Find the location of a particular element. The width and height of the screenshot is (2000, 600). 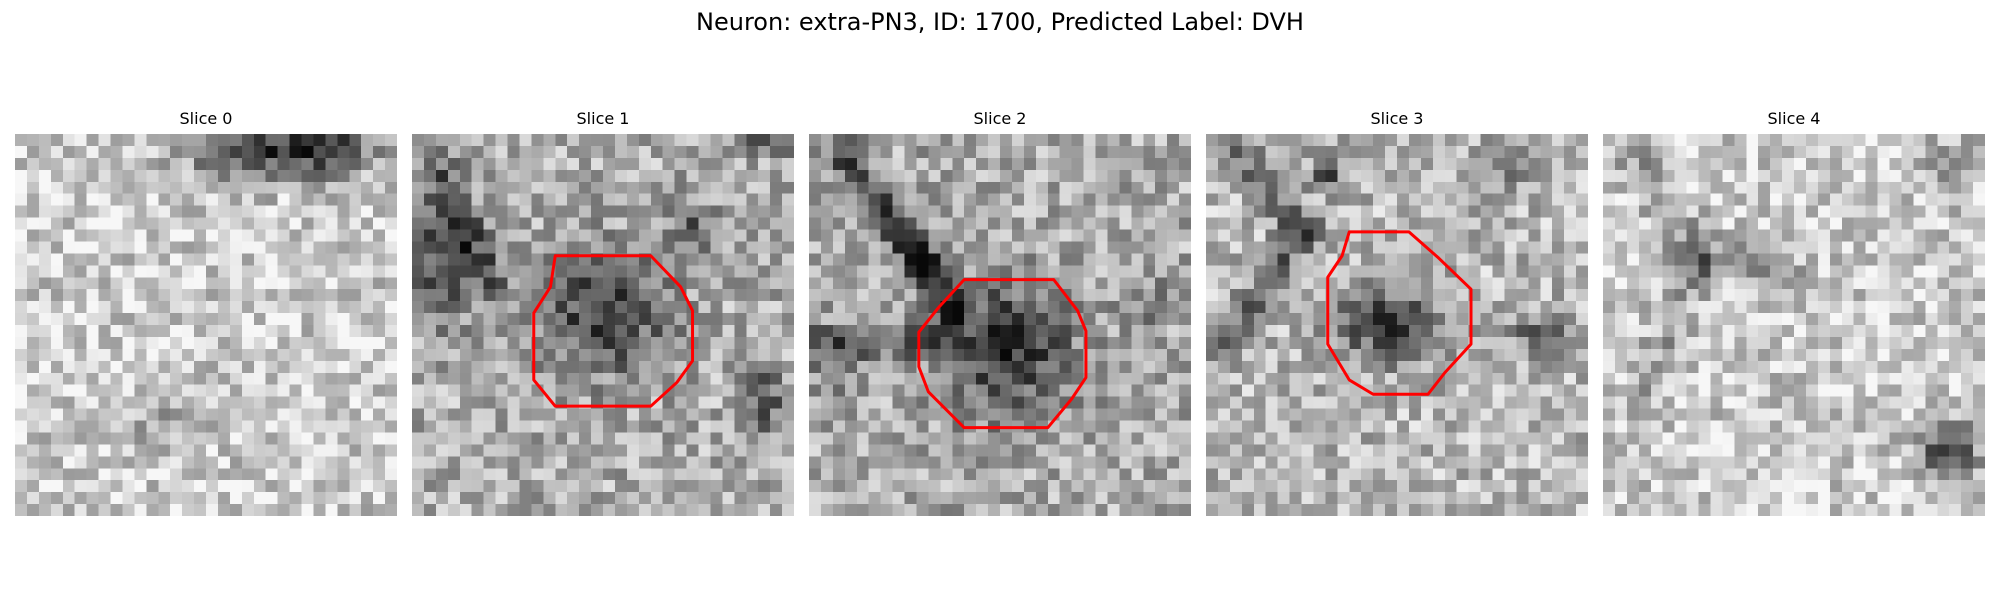

slice-title-3: Slice 3 is located at coordinates (1397, 118).